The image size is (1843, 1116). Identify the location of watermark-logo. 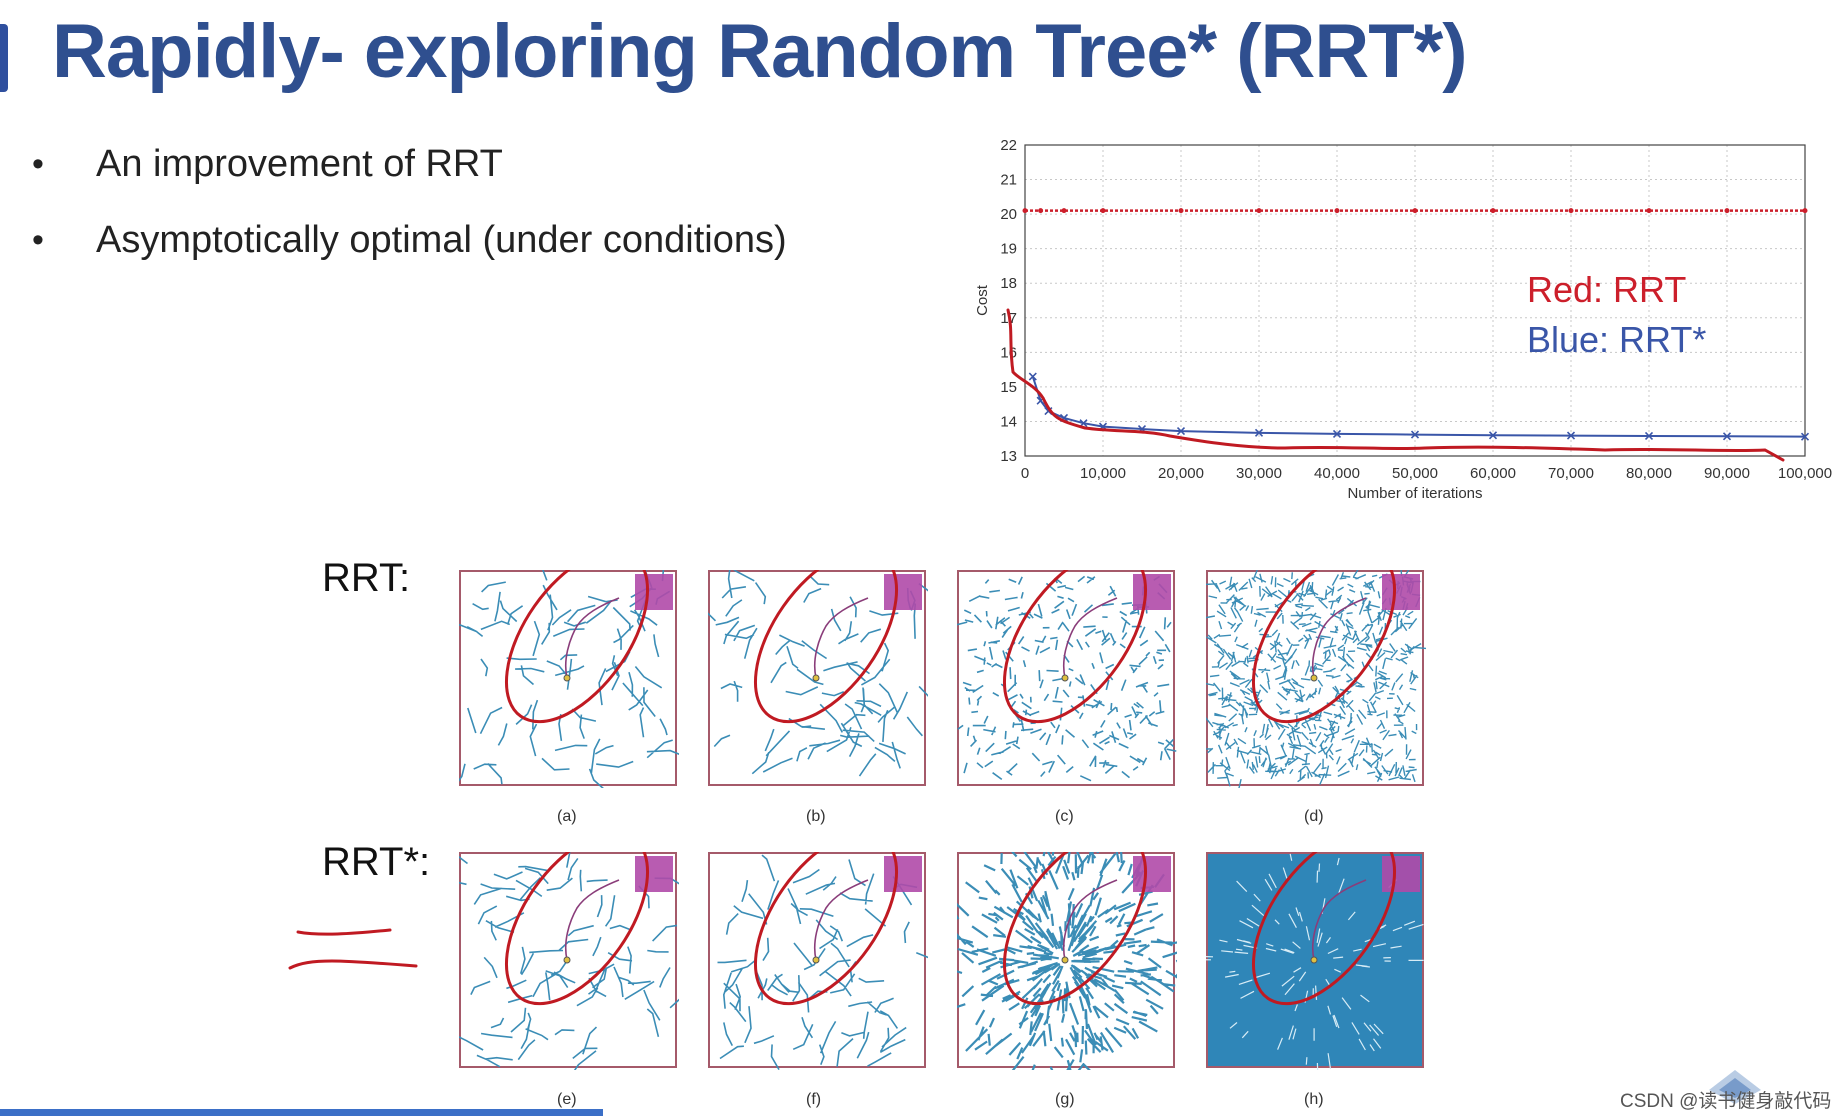
(1735, 1087).